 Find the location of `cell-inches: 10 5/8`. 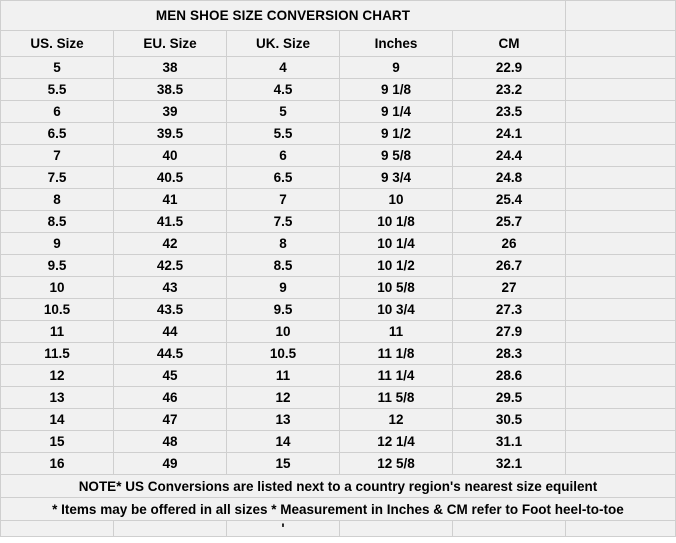

cell-inches: 10 5/8 is located at coordinates (396, 287).